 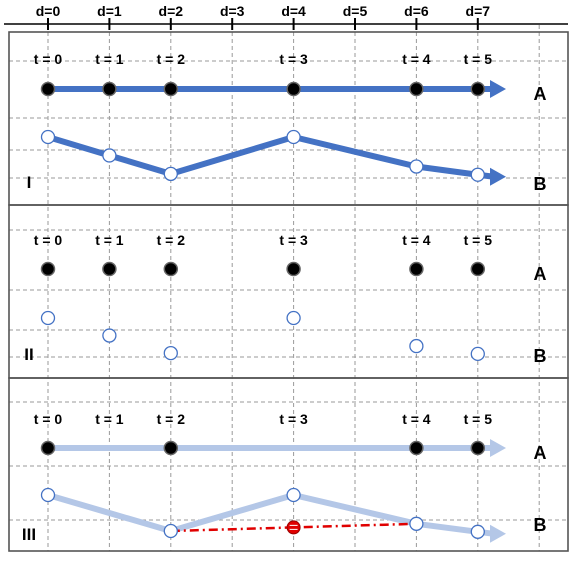 I want to click on panel-iii, so click(x=273, y=491).